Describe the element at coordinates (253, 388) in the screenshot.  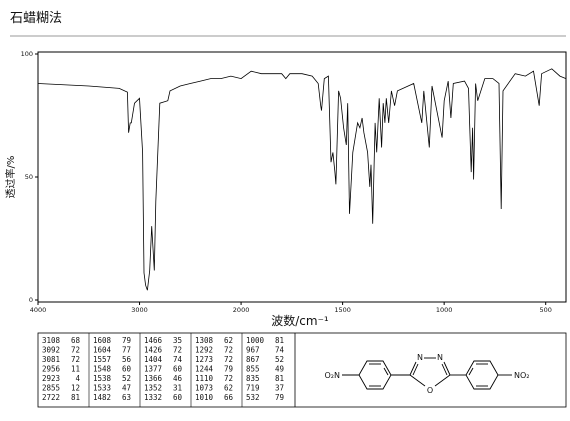
I see `table-wavenumber: 719` at that location.